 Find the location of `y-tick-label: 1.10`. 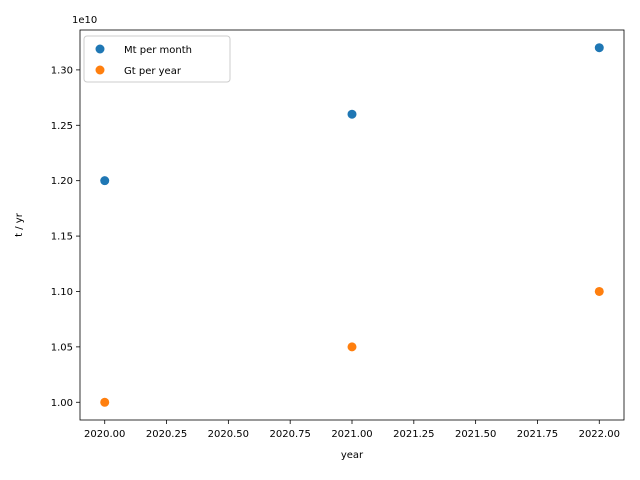

y-tick-label: 1.10 is located at coordinates (62, 292).